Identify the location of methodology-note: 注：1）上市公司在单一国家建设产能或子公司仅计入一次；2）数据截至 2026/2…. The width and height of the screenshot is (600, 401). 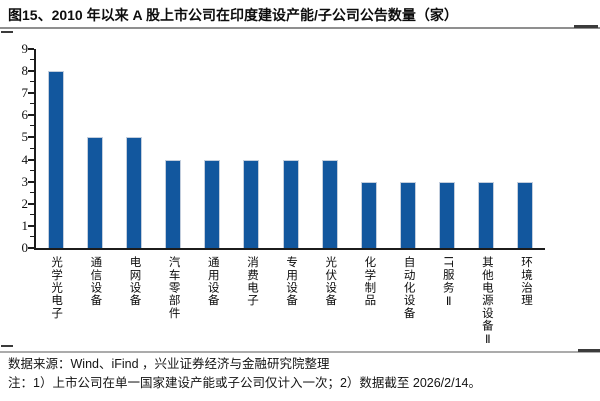
(244, 383).